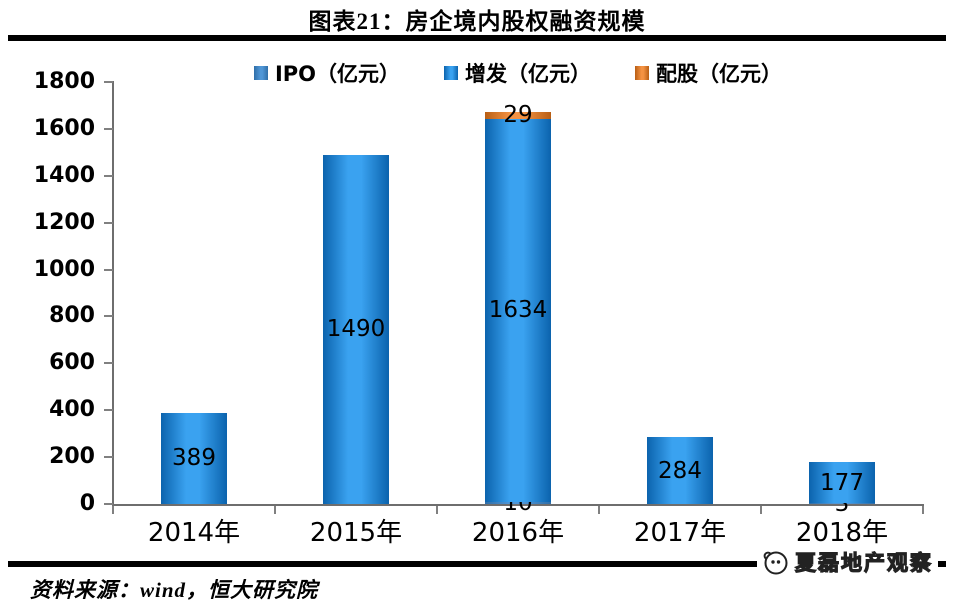 The image size is (954, 610). I want to click on bar-label: 1634, so click(518, 310).